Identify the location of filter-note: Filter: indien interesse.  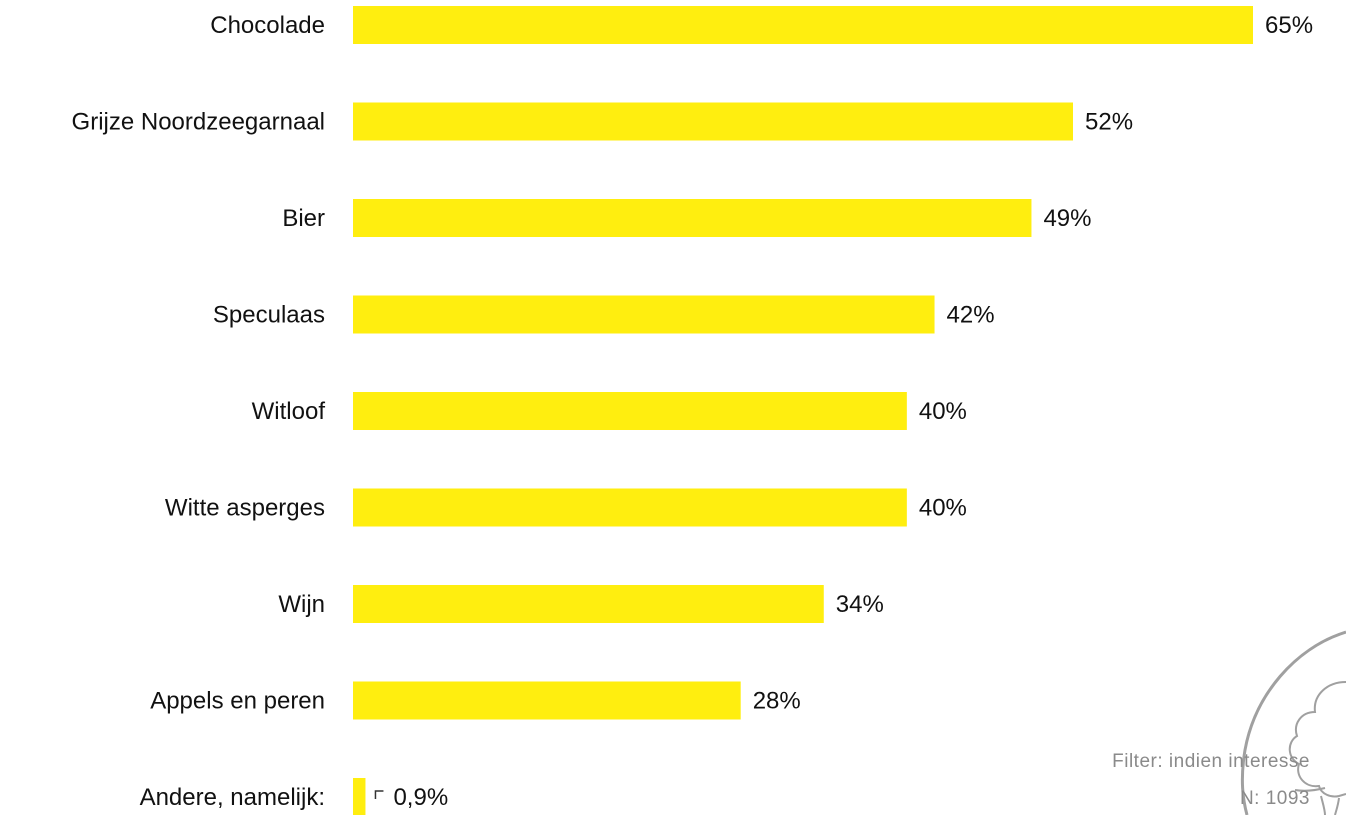
(1211, 761).